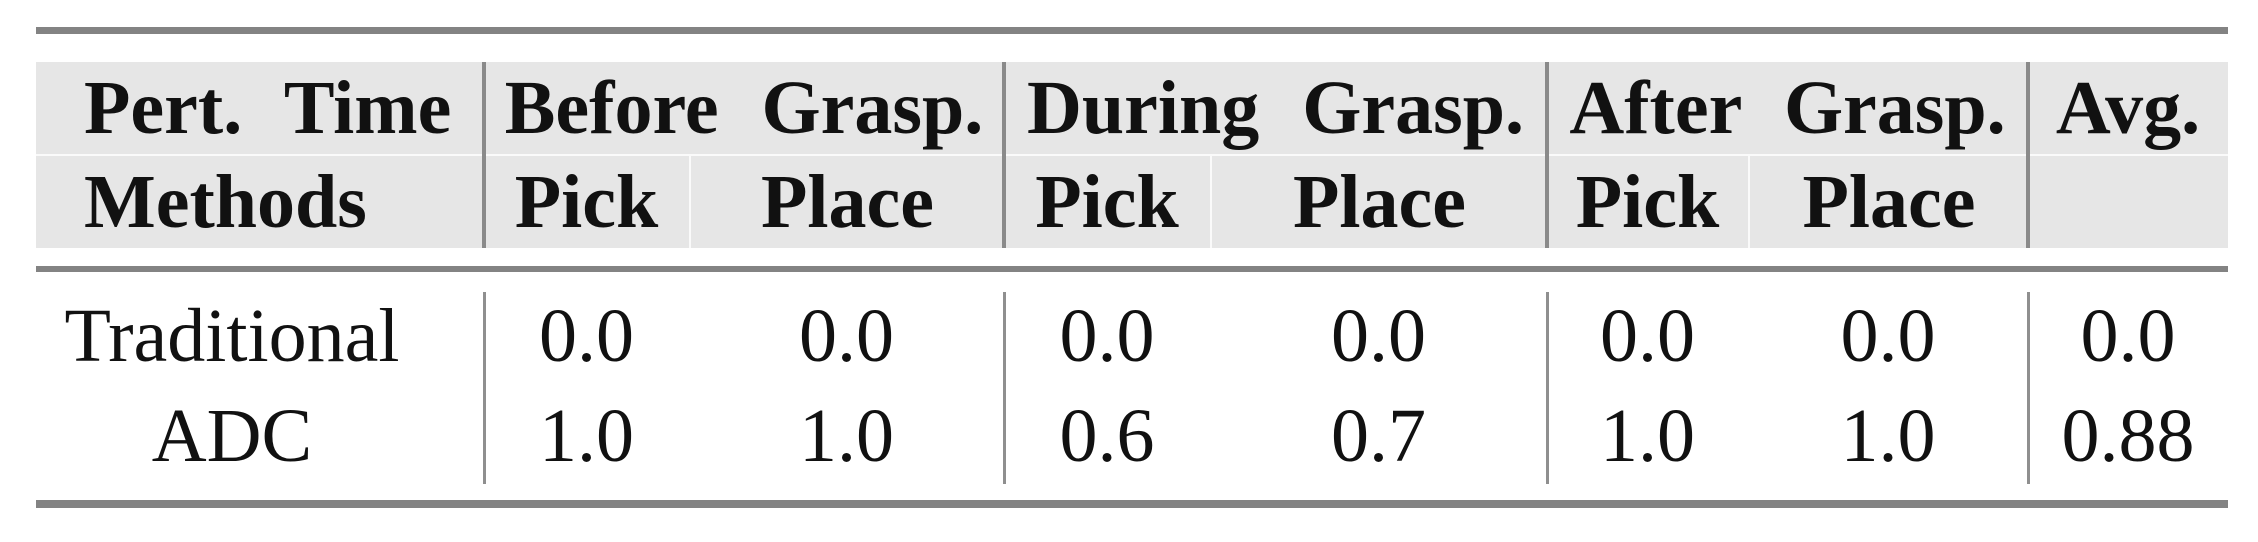  I want to click on header-cell-before-pick: Pick, so click(586, 201).